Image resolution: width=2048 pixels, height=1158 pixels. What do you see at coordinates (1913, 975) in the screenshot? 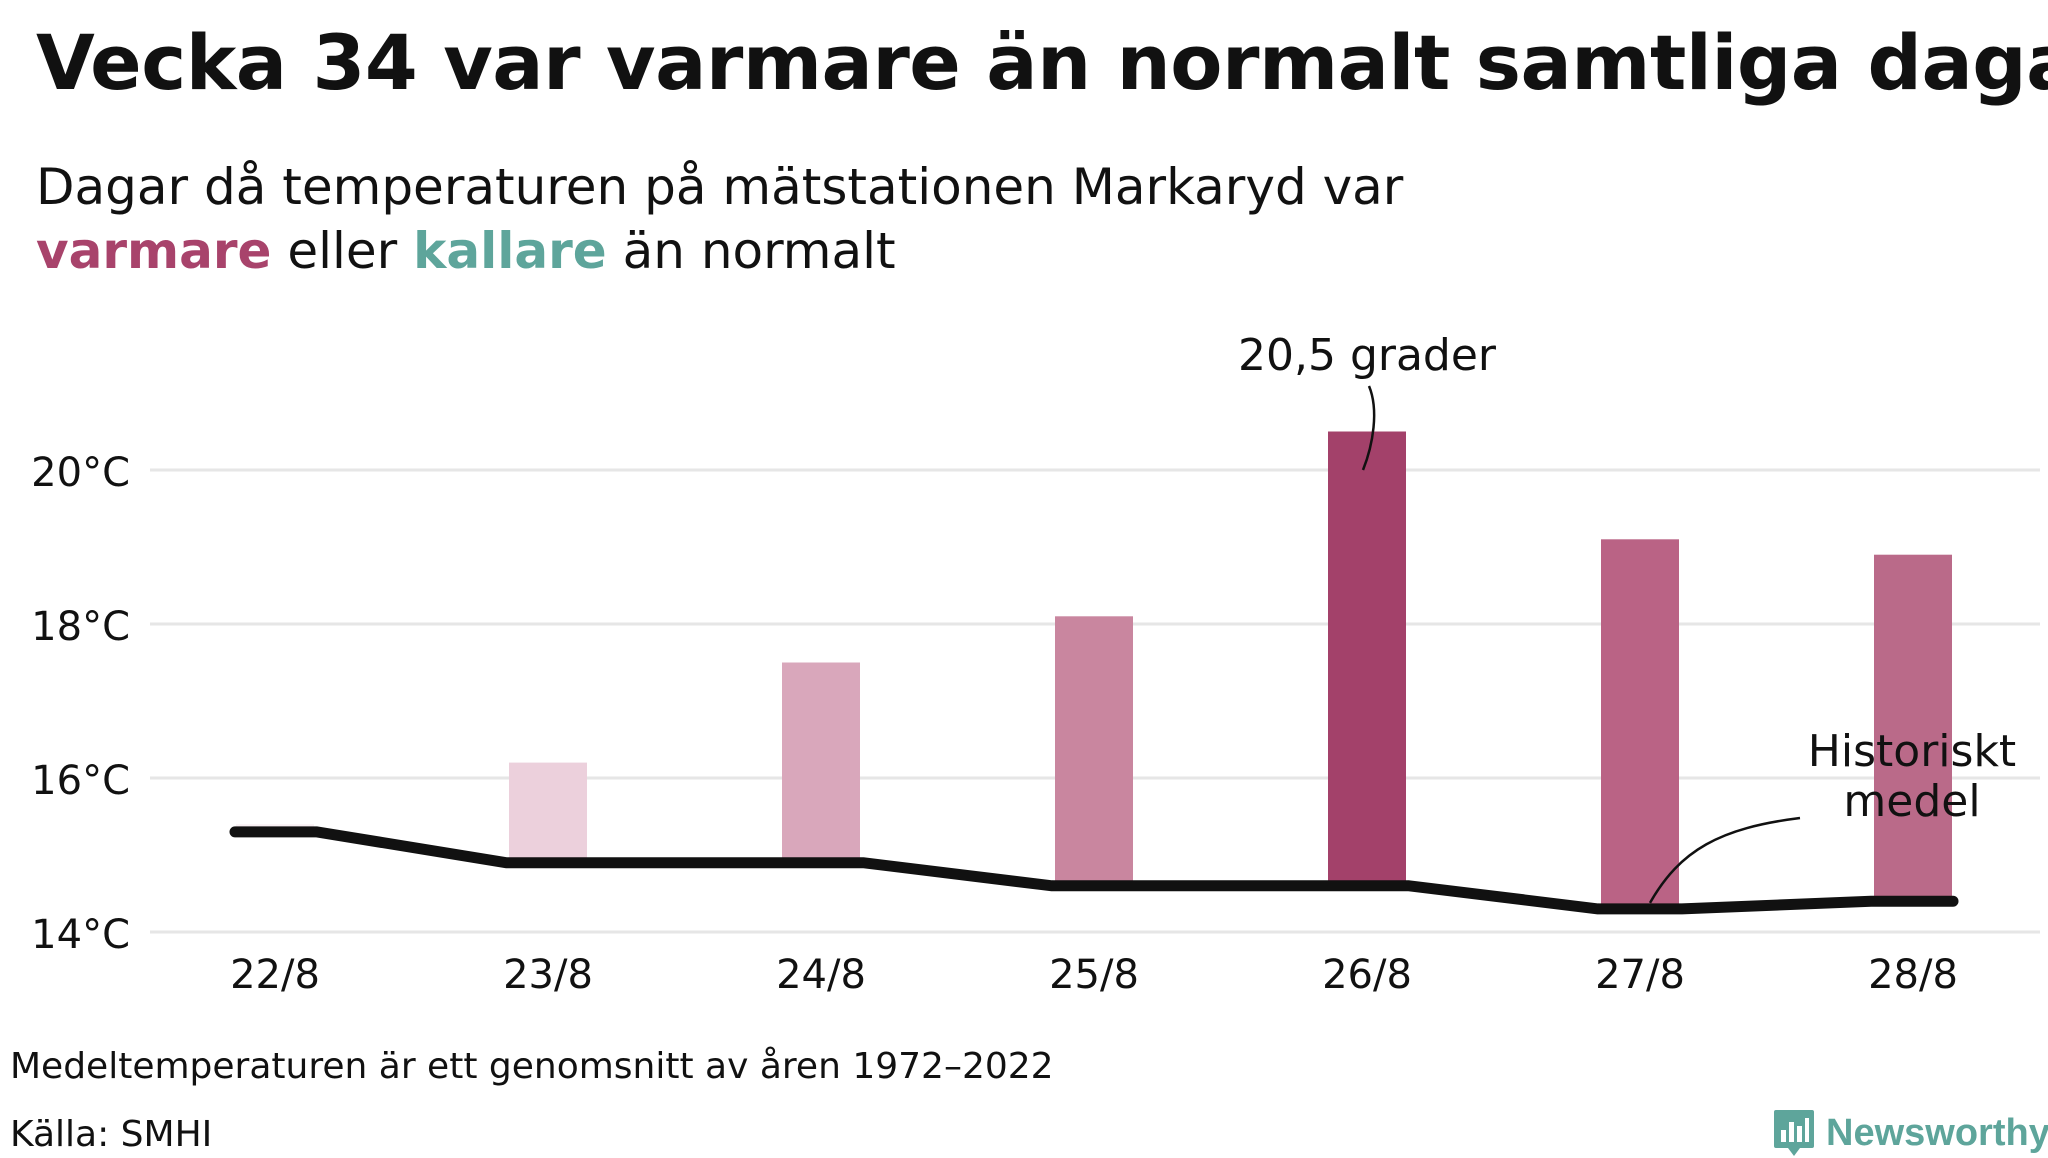
I see `x-tick-label: 28/8` at bounding box center [1913, 975].